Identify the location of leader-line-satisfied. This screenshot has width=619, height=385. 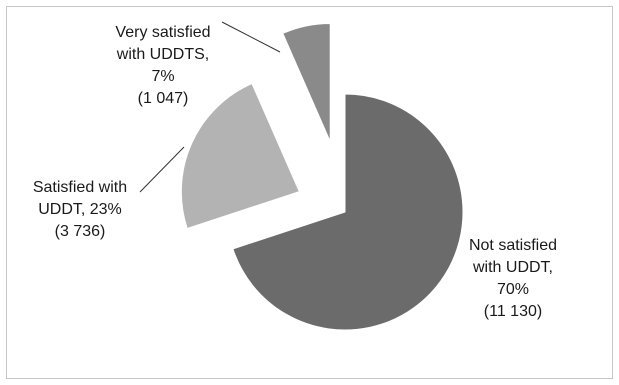
(162, 169).